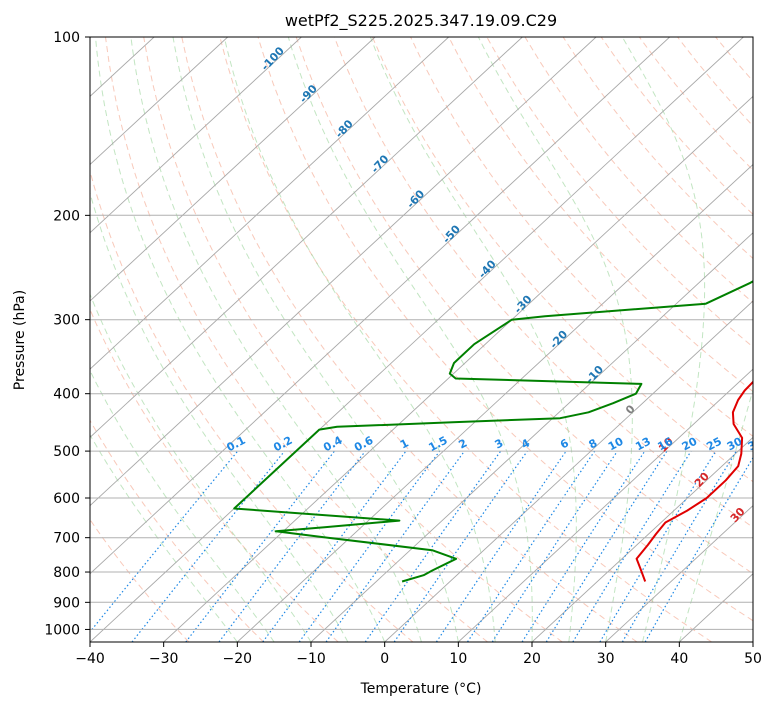  What do you see at coordinates (62, 630) in the screenshot?
I see `y-tick-label: 1000` at bounding box center [62, 630].